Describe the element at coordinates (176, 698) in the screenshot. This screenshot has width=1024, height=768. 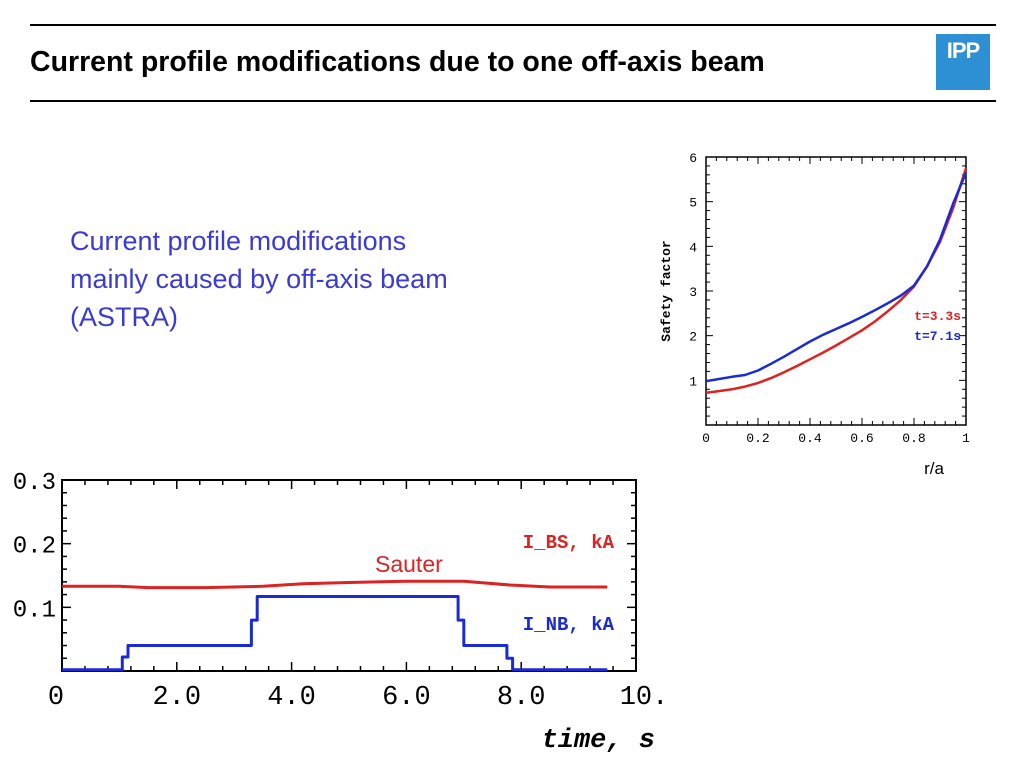
I see `x-tick-label: 2.0` at that location.